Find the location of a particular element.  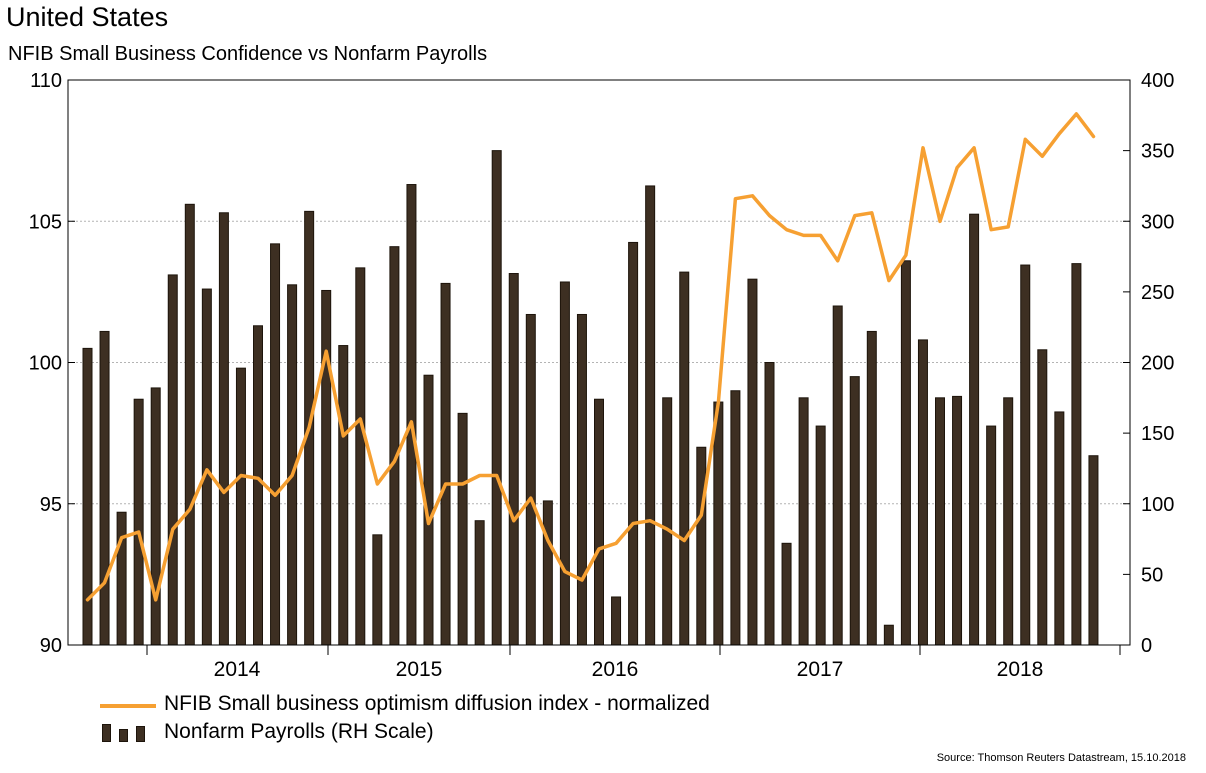

x-axis-label: 2014 is located at coordinates (237, 669).